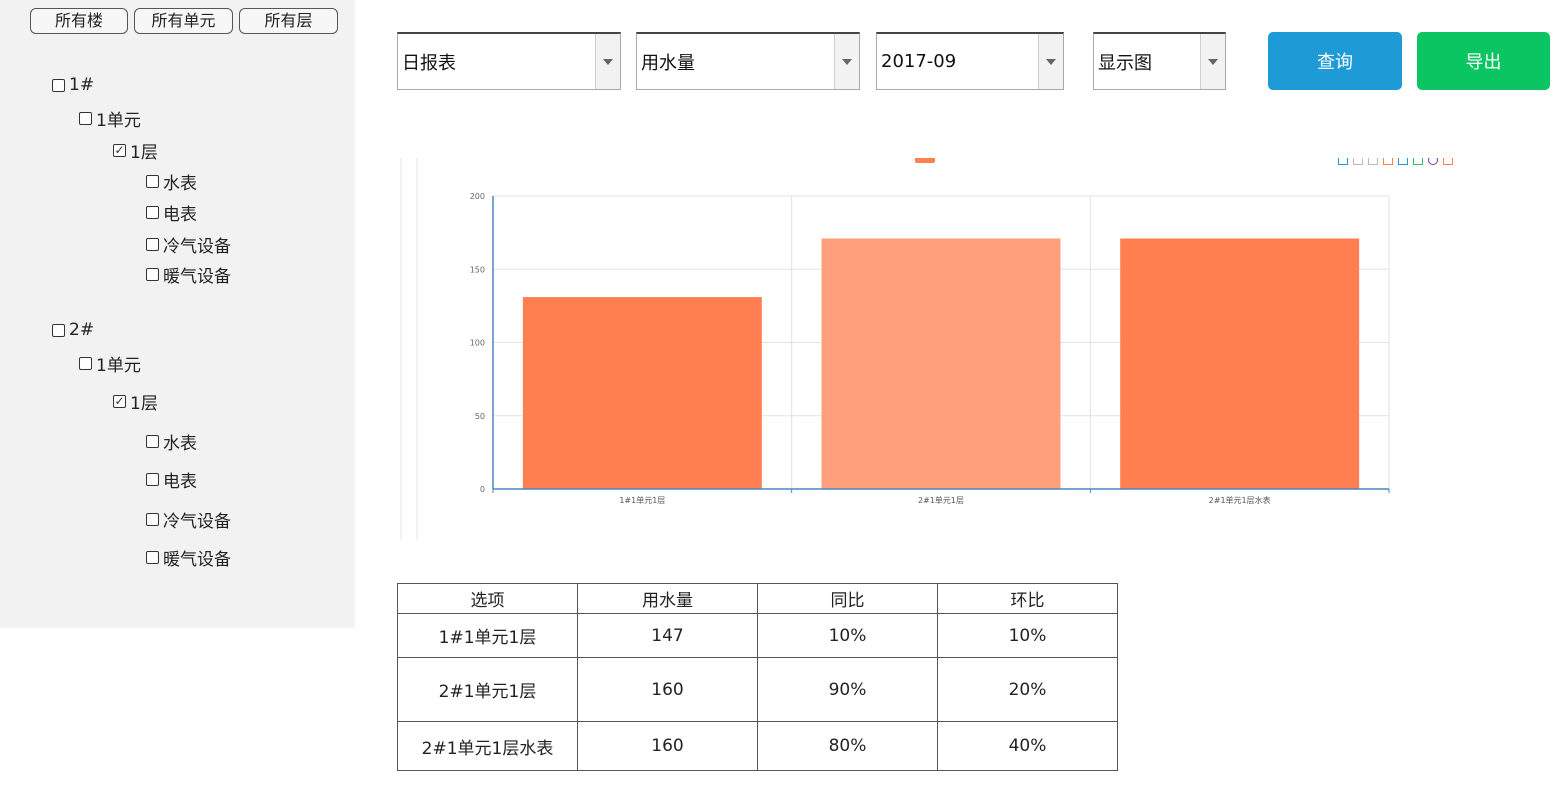 The width and height of the screenshot is (1555, 806). What do you see at coordinates (667, 635) in the screenshot?
I see `cell-usage: 147` at bounding box center [667, 635].